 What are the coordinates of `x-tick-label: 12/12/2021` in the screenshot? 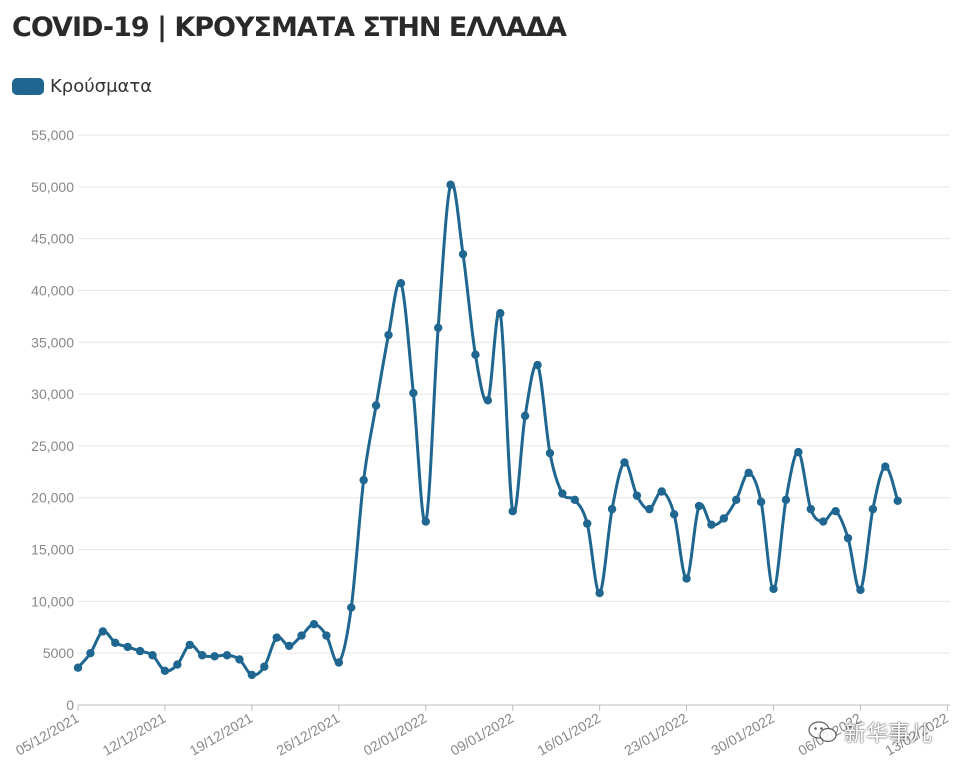 It's located at (134, 734).